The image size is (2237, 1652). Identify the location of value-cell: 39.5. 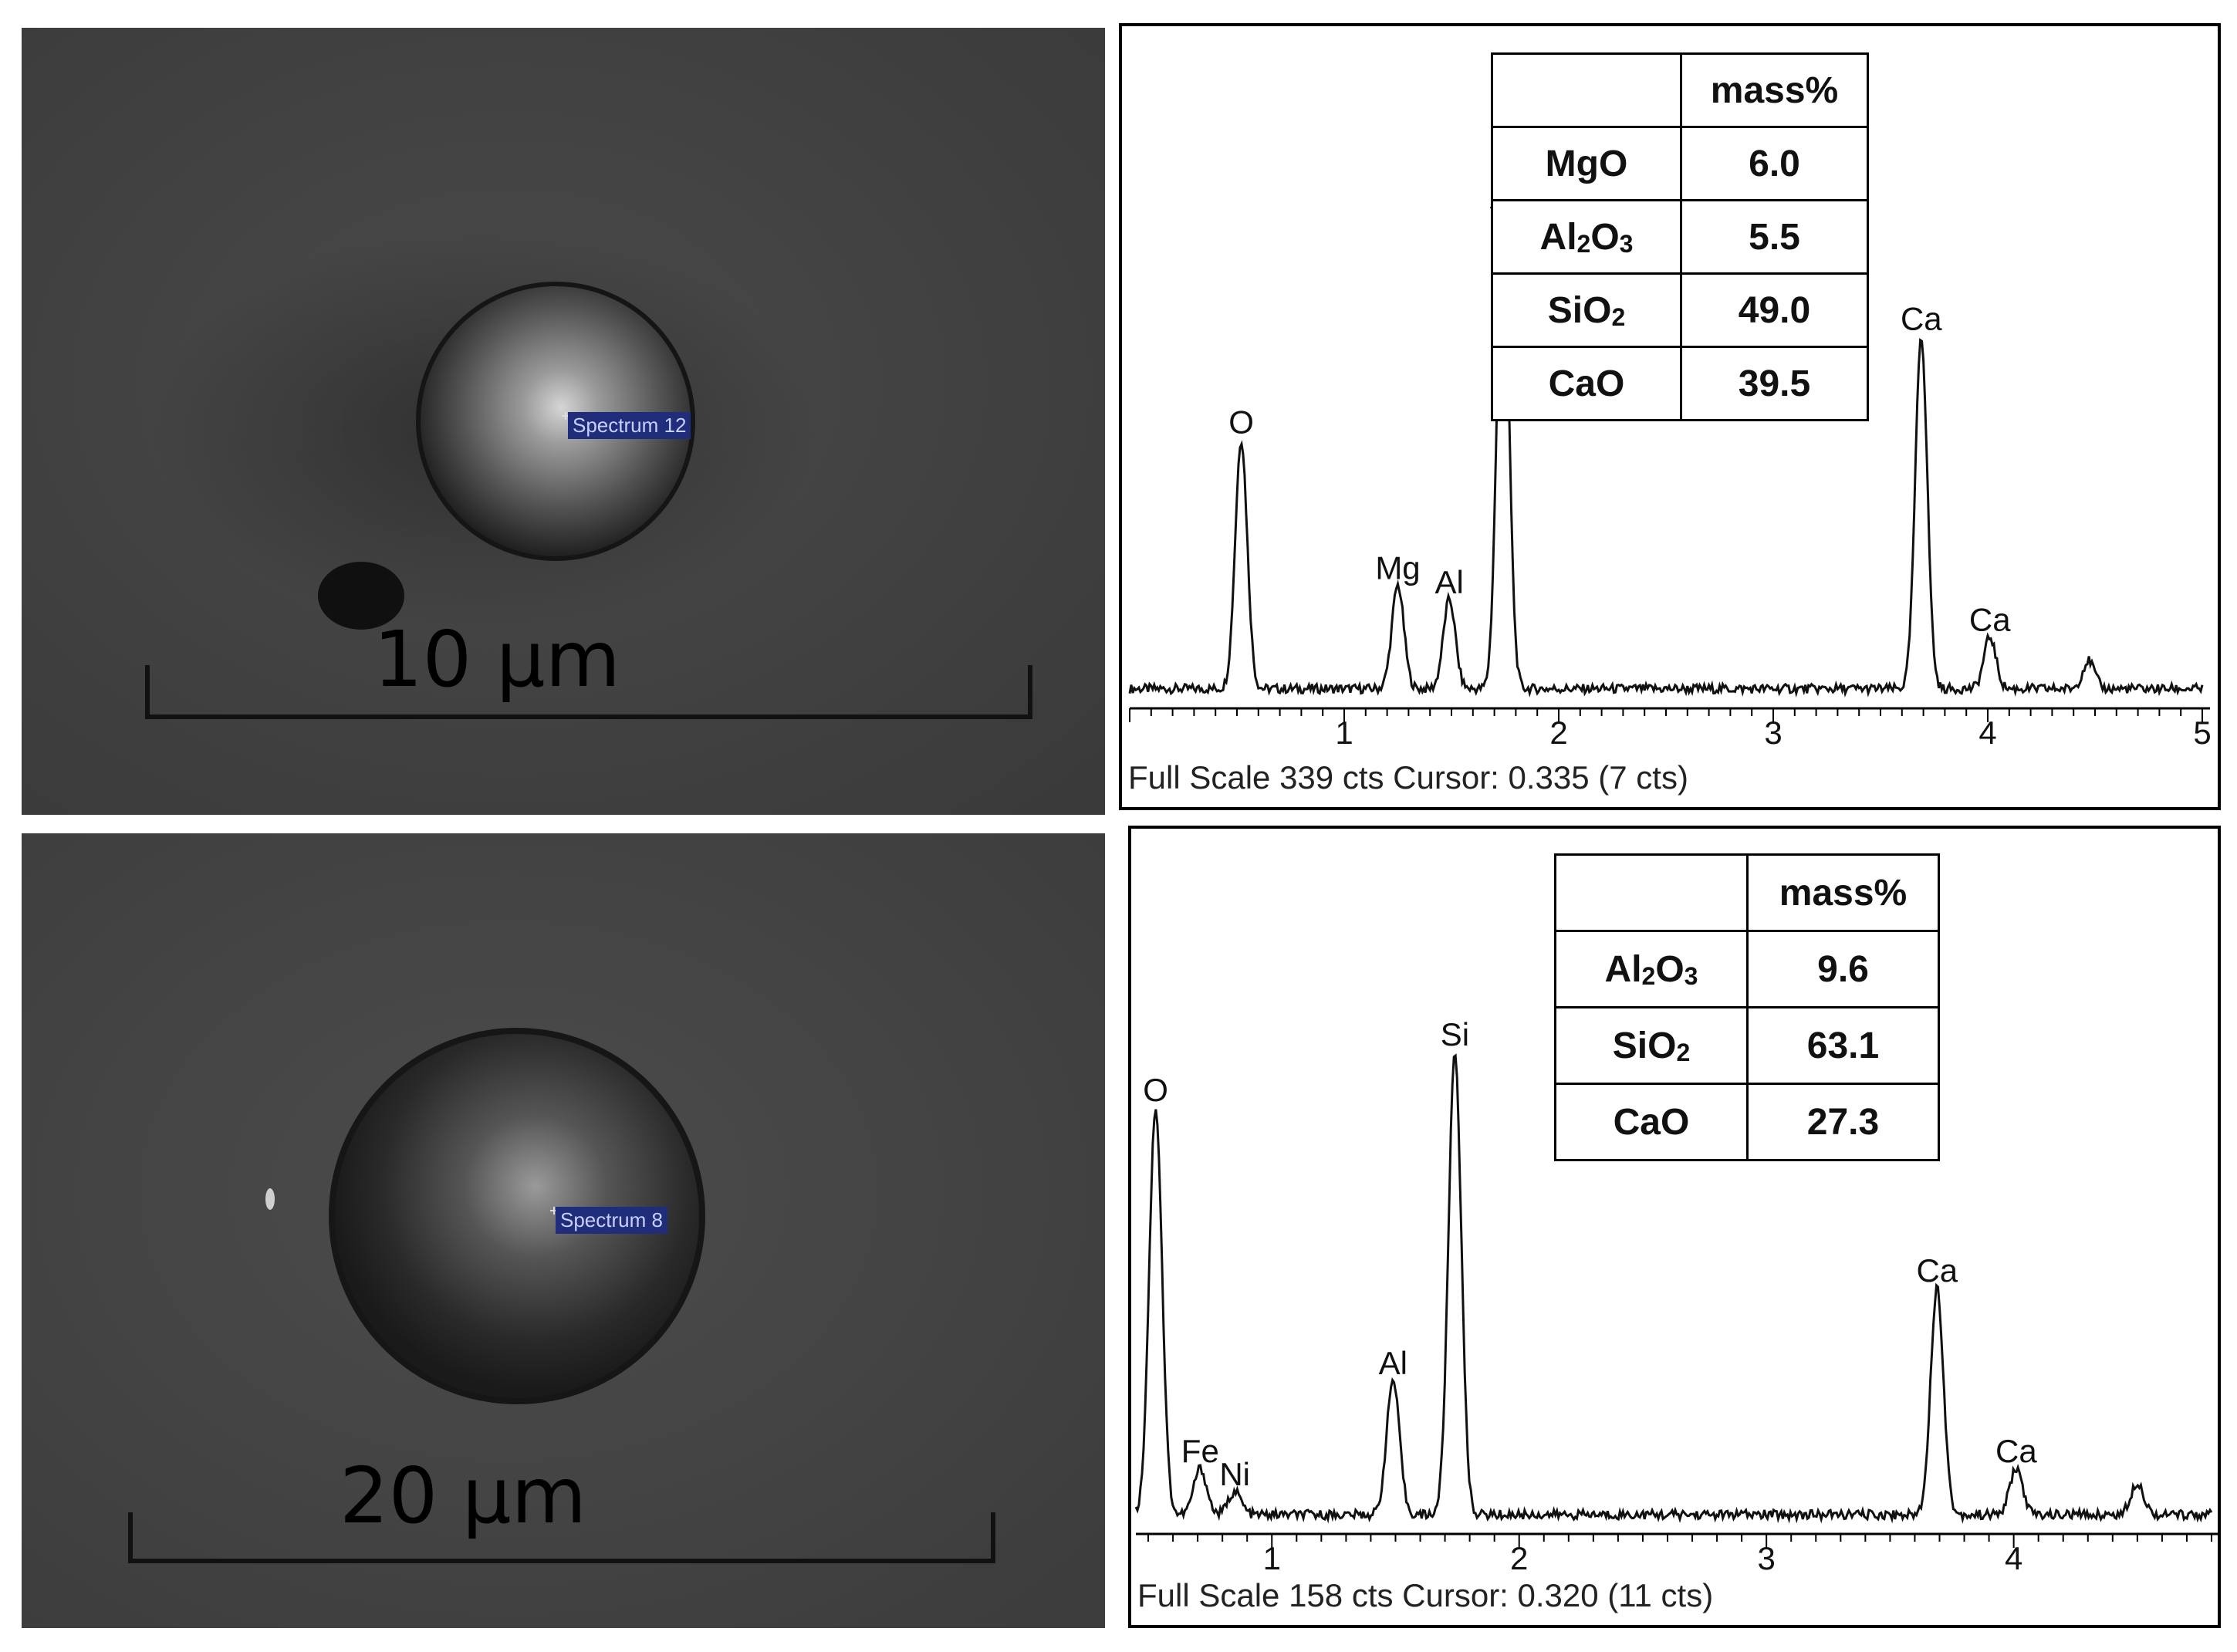
(1774, 383).